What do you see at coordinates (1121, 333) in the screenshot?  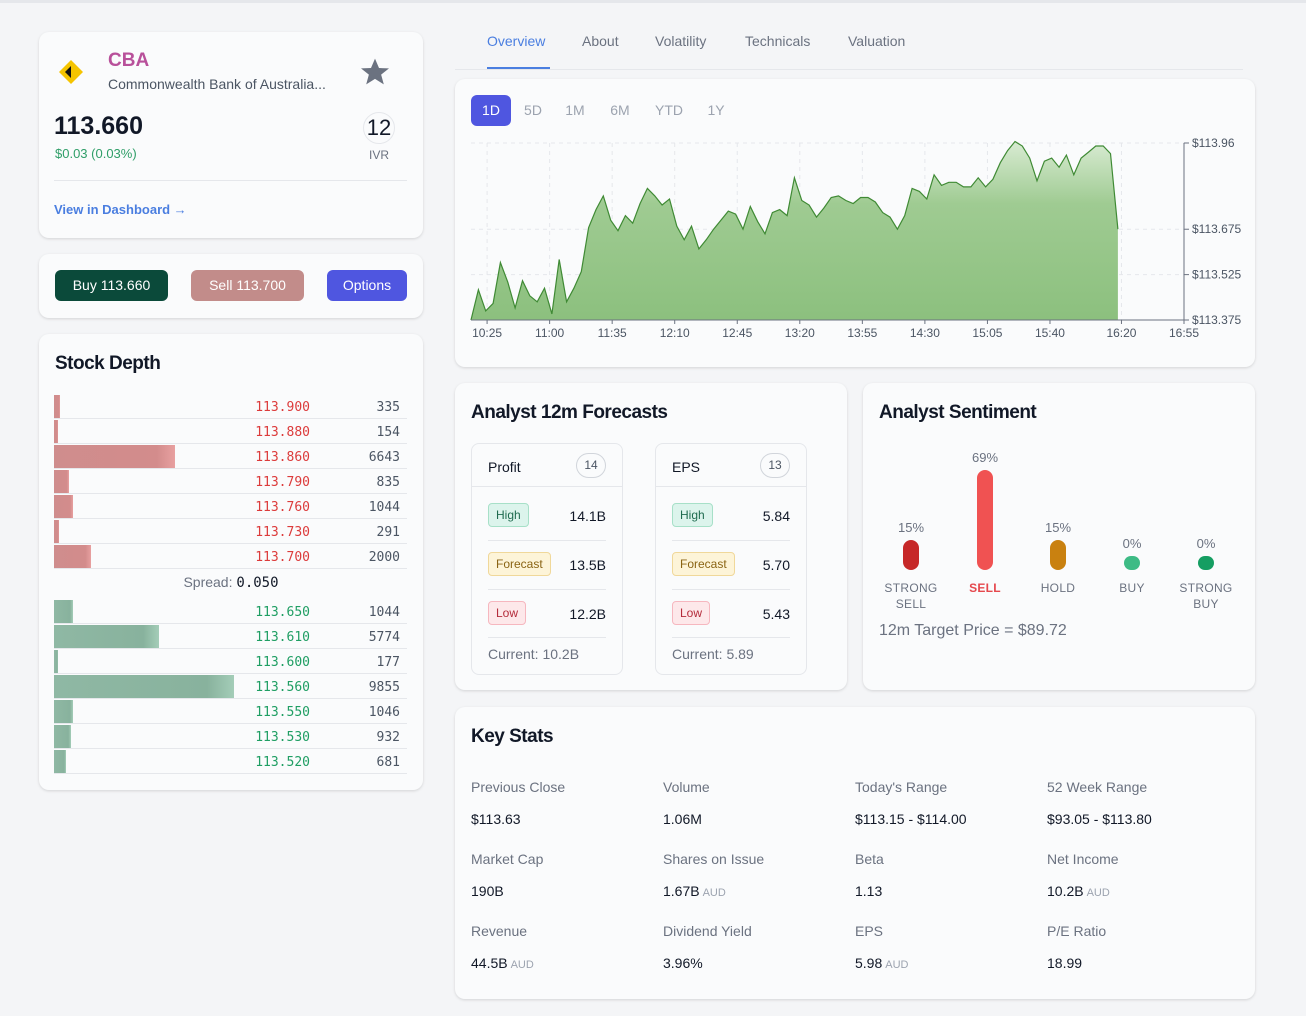 I see `x-tick-label: 16:20` at bounding box center [1121, 333].